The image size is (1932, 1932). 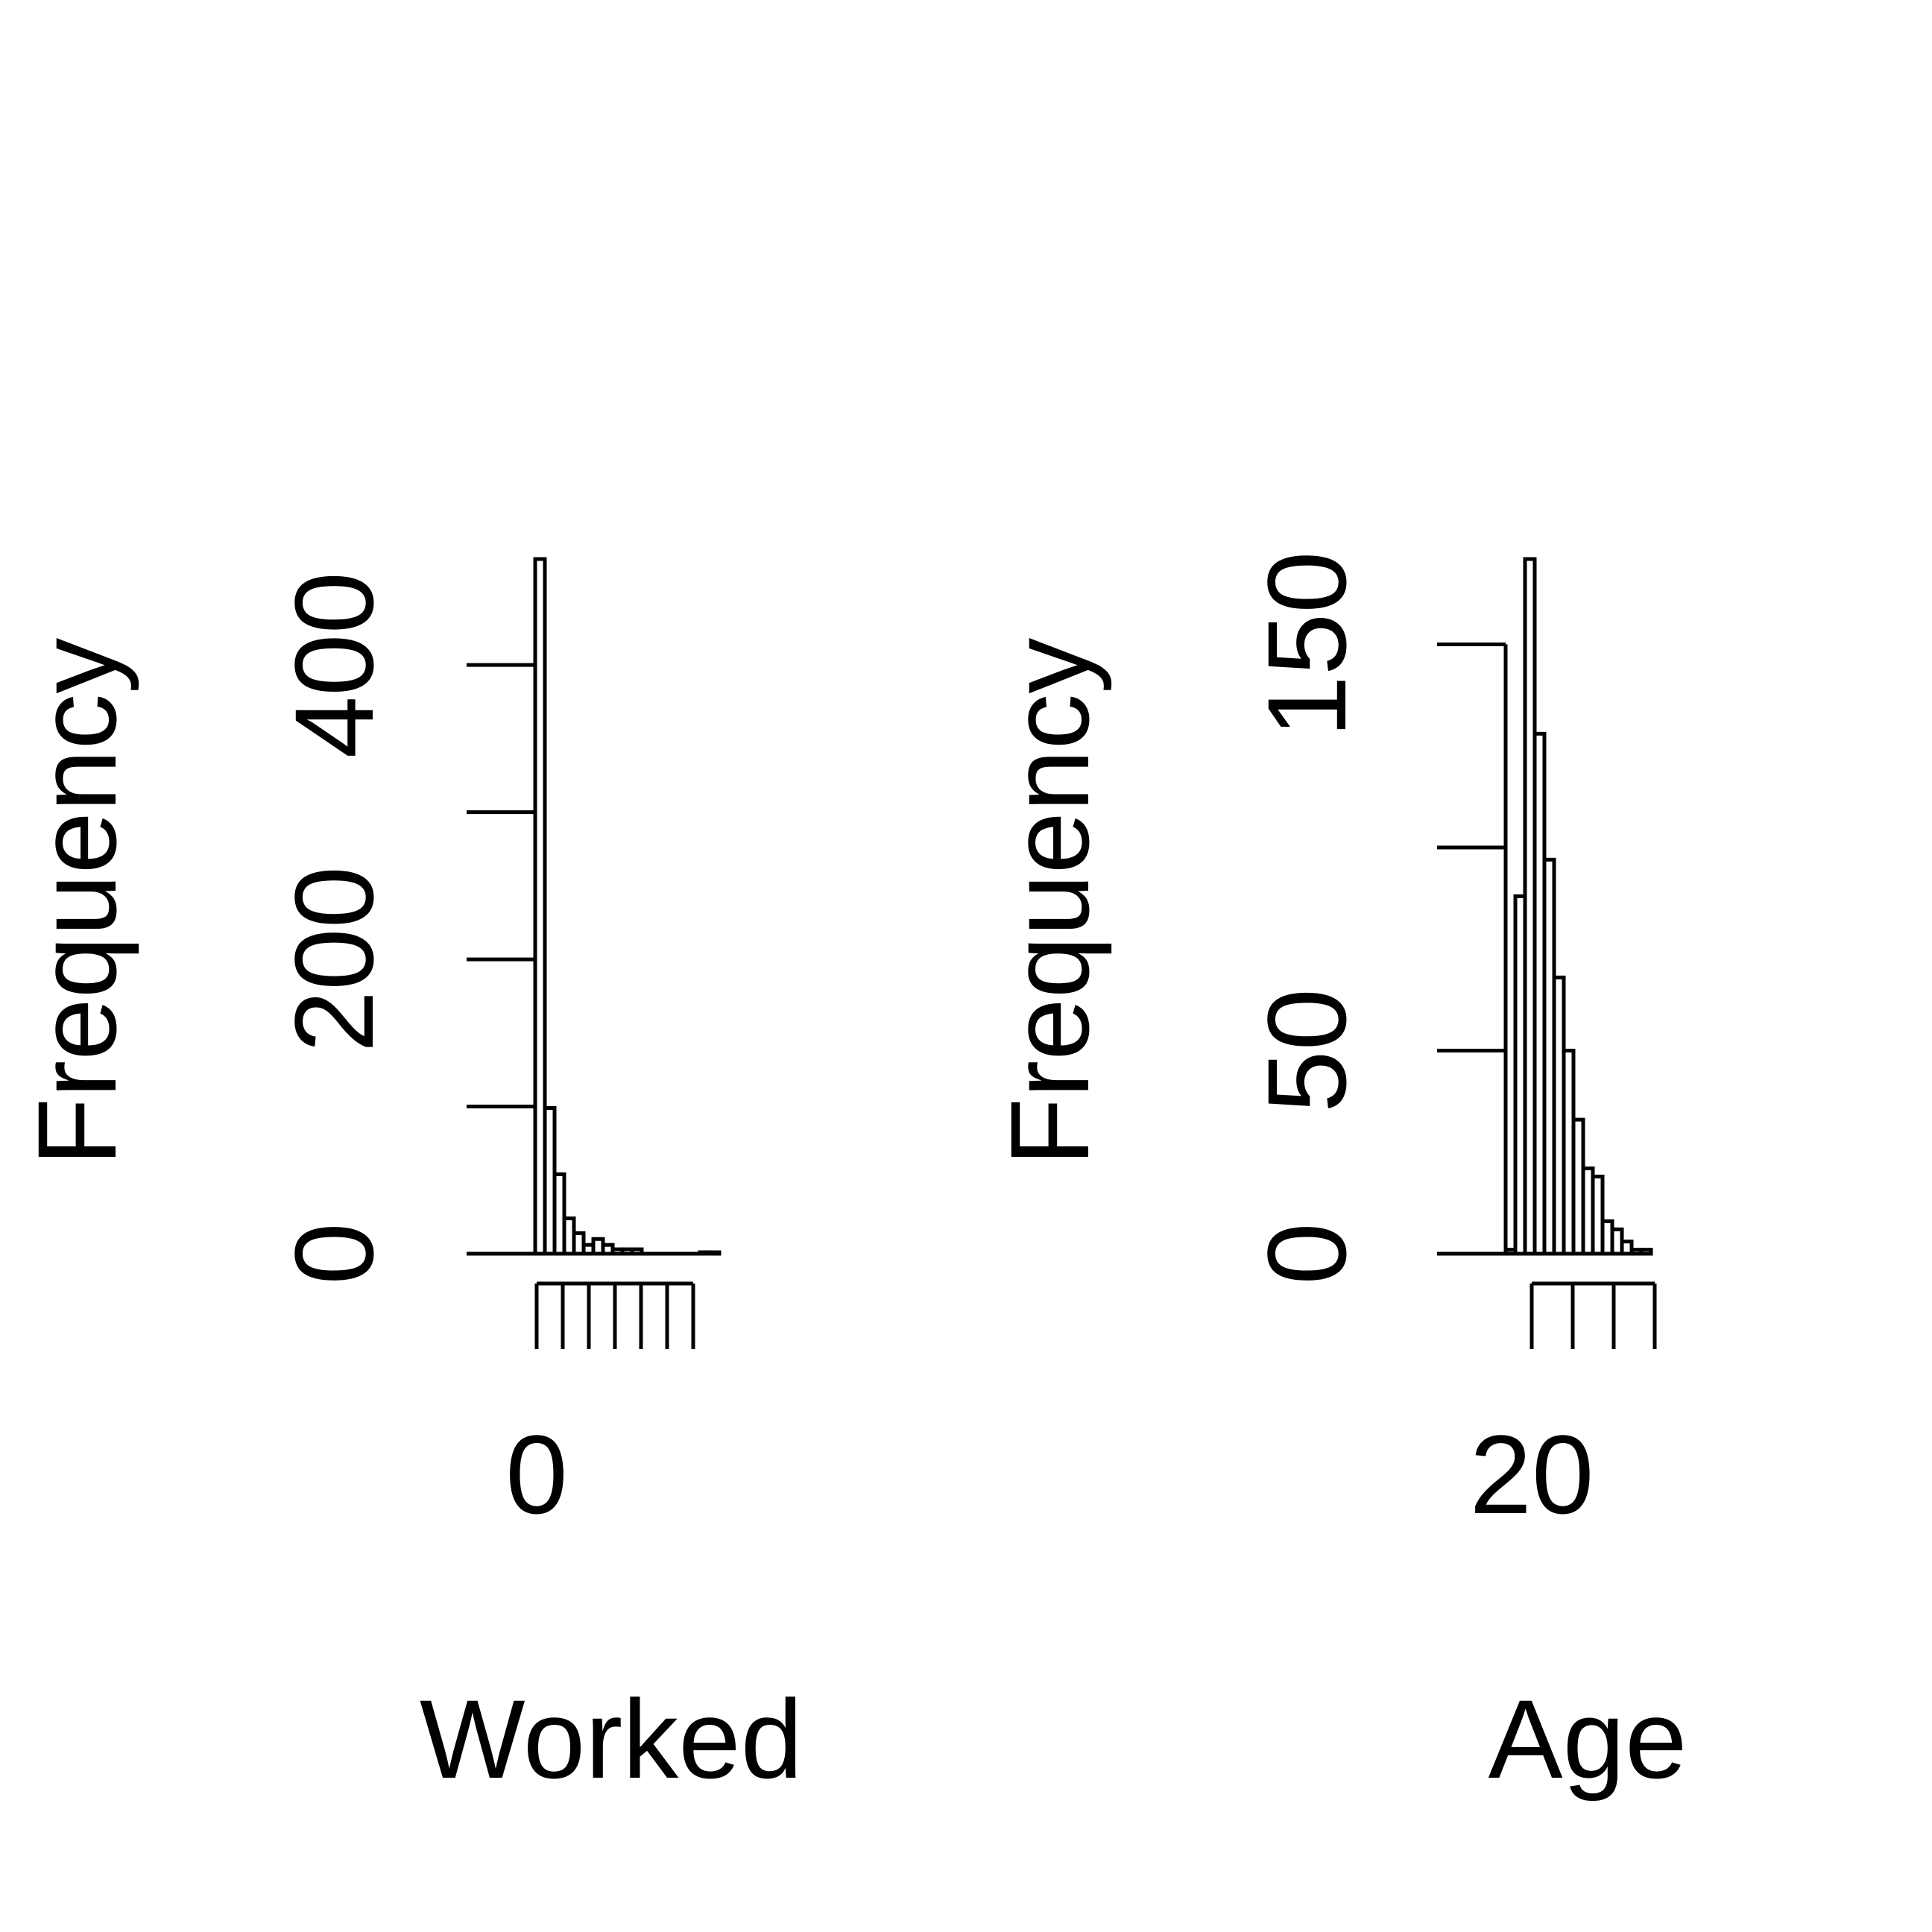 I want to click on y-tick-label: 150, so click(x=1306, y=644).